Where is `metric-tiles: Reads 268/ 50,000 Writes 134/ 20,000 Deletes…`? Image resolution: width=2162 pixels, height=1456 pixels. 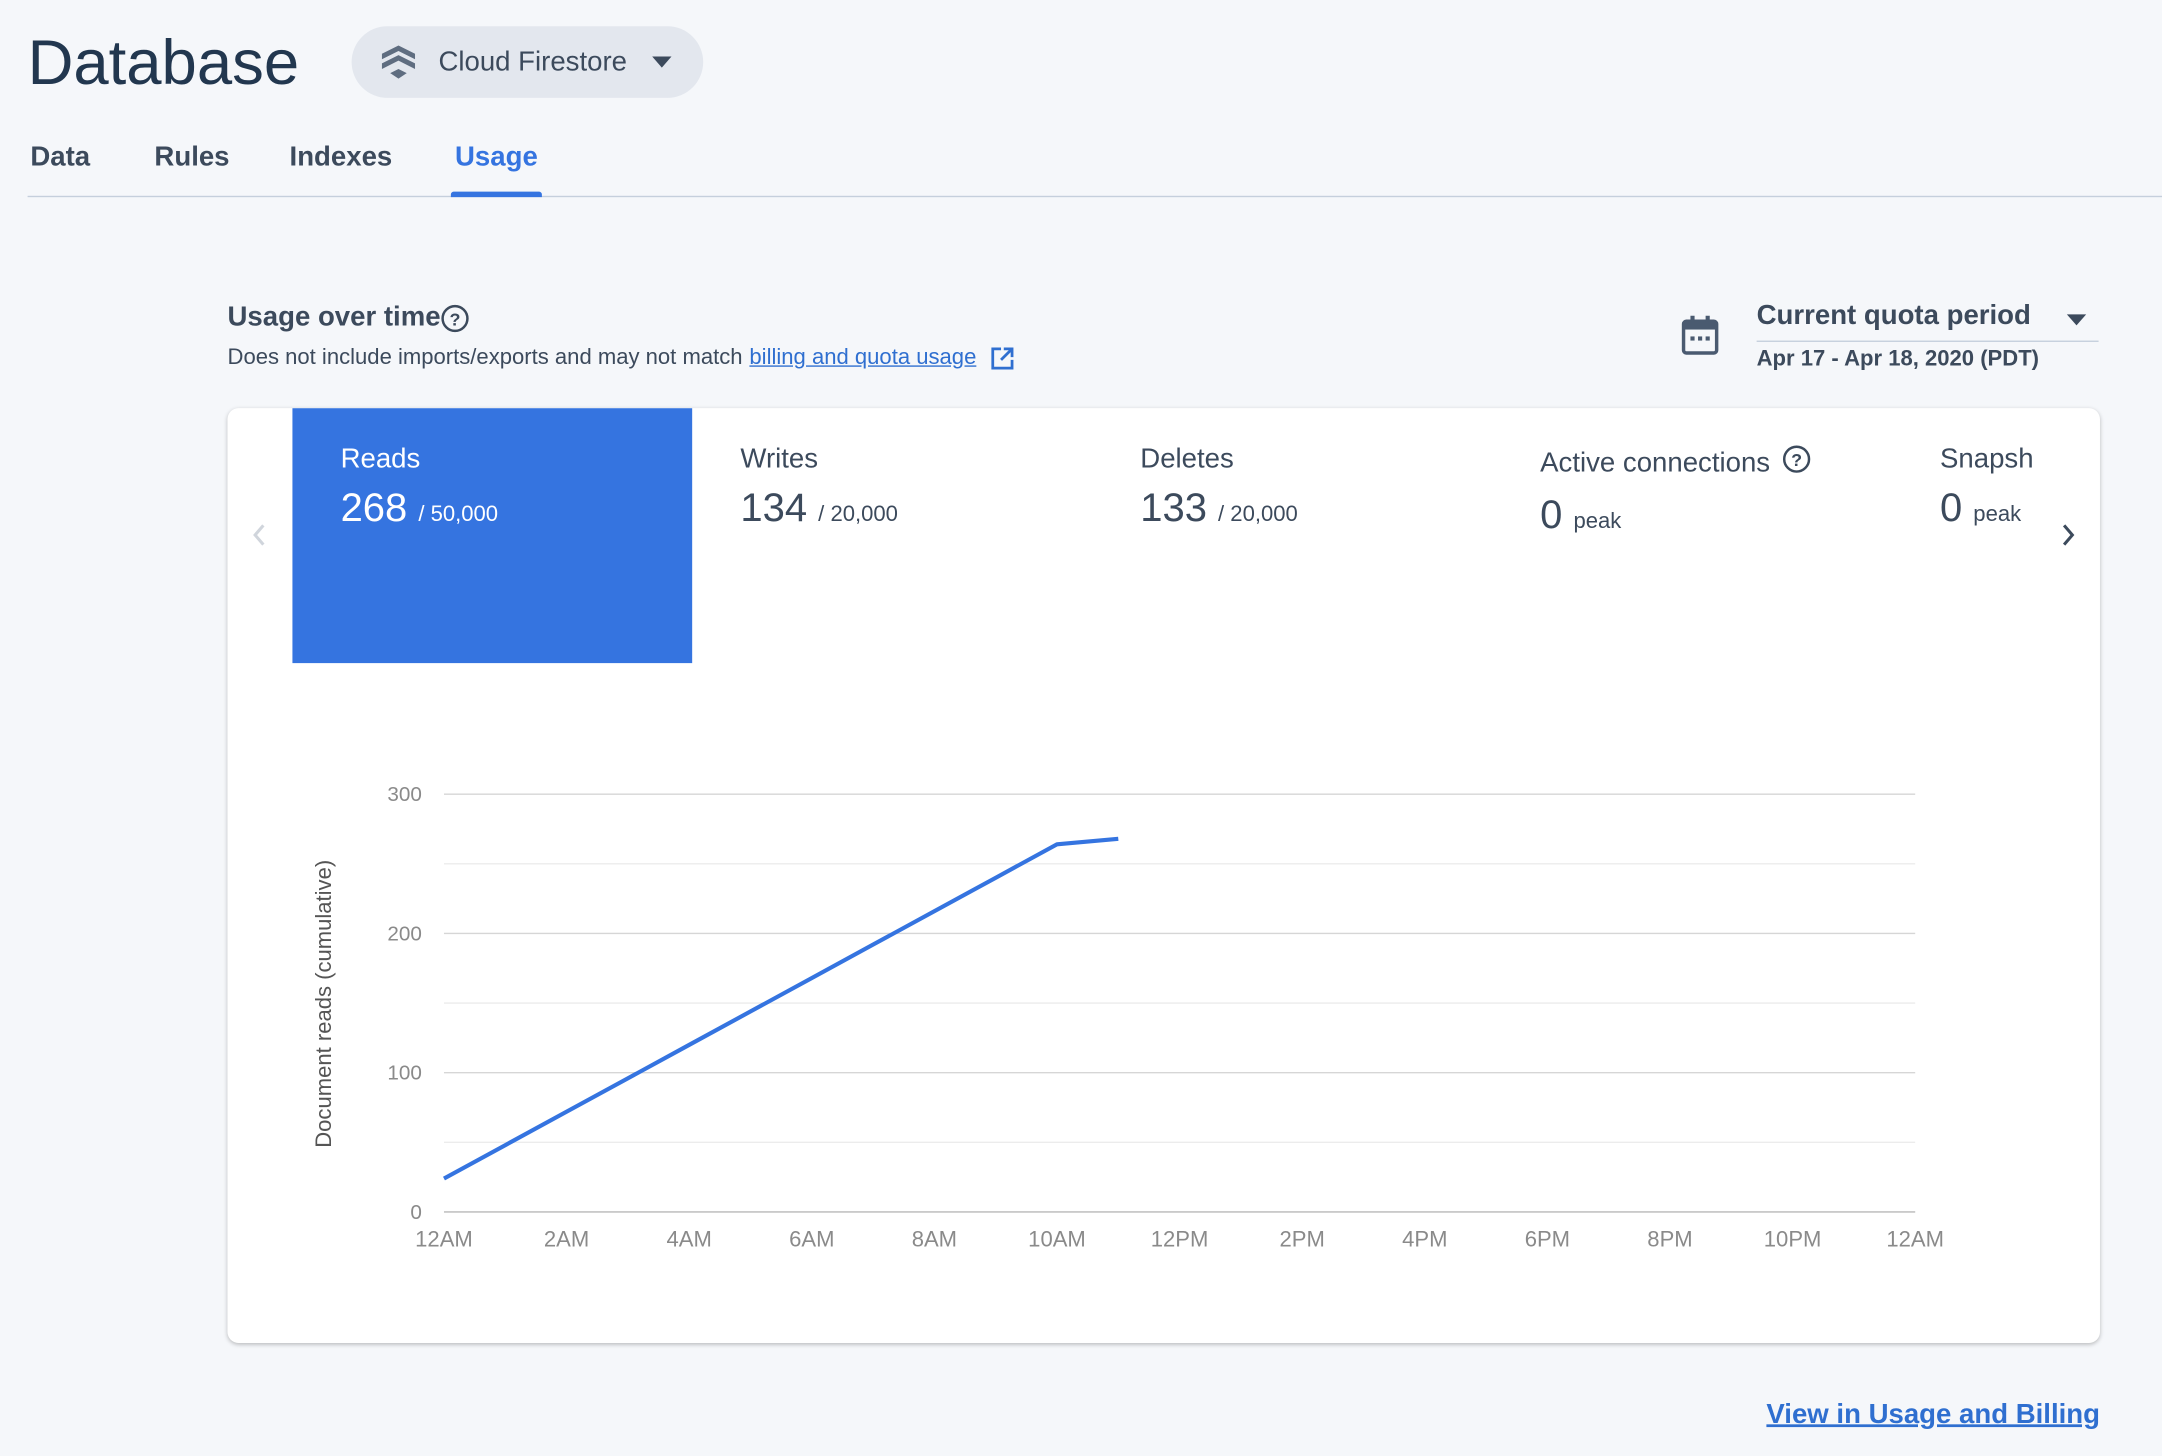 metric-tiles: Reads 268/ 50,000 Writes 134/ 20,000 Deletes… is located at coordinates (1165, 536).